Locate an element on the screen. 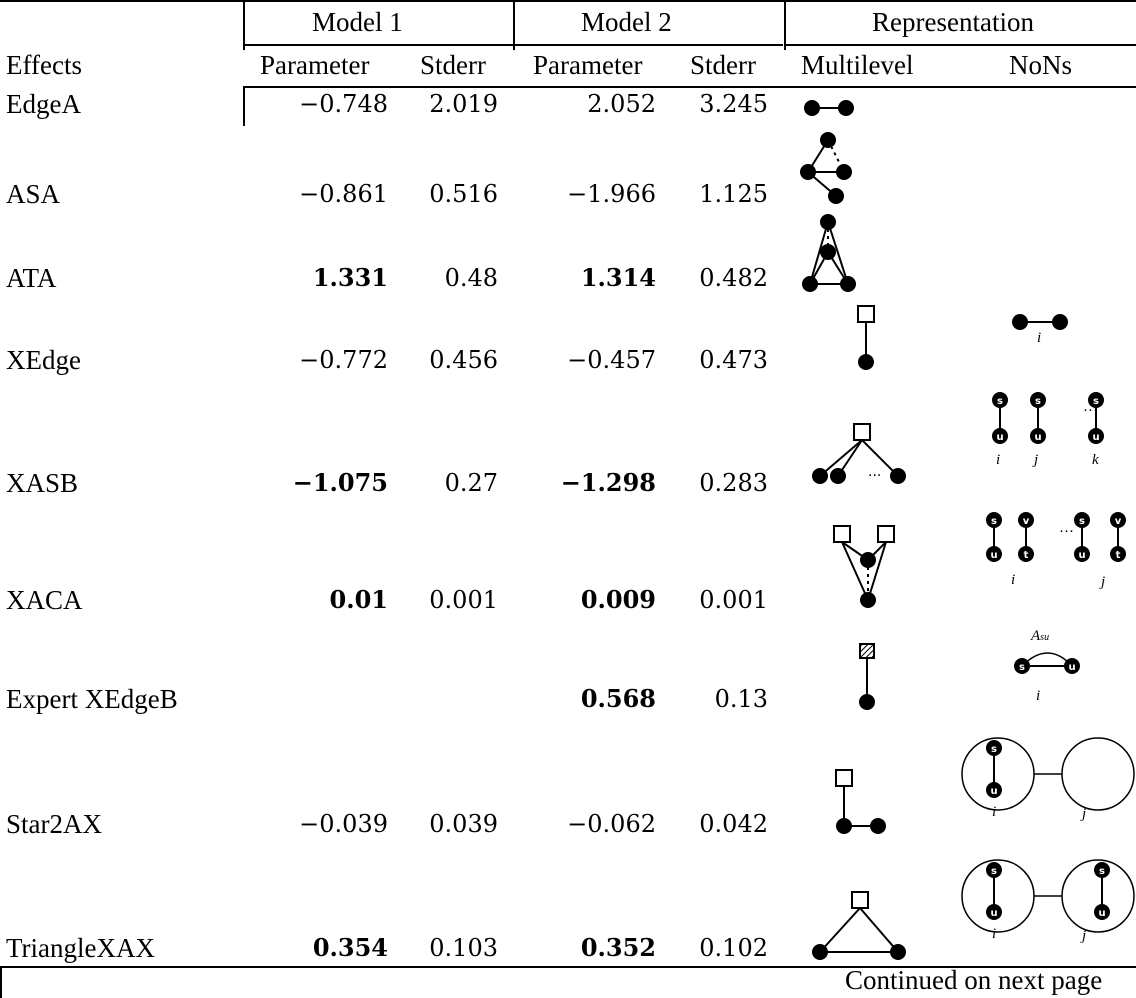 This screenshot has height=998, width=1136. m2-parameter: 1.314 is located at coordinates (618, 277).